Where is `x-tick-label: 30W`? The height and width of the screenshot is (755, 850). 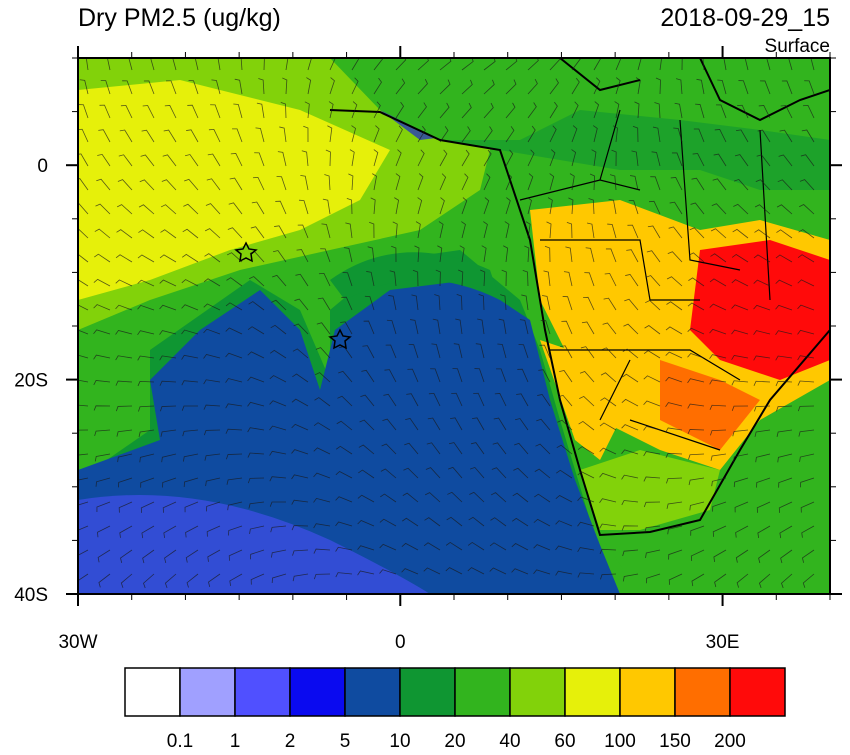
x-tick-label: 30W is located at coordinates (77, 642).